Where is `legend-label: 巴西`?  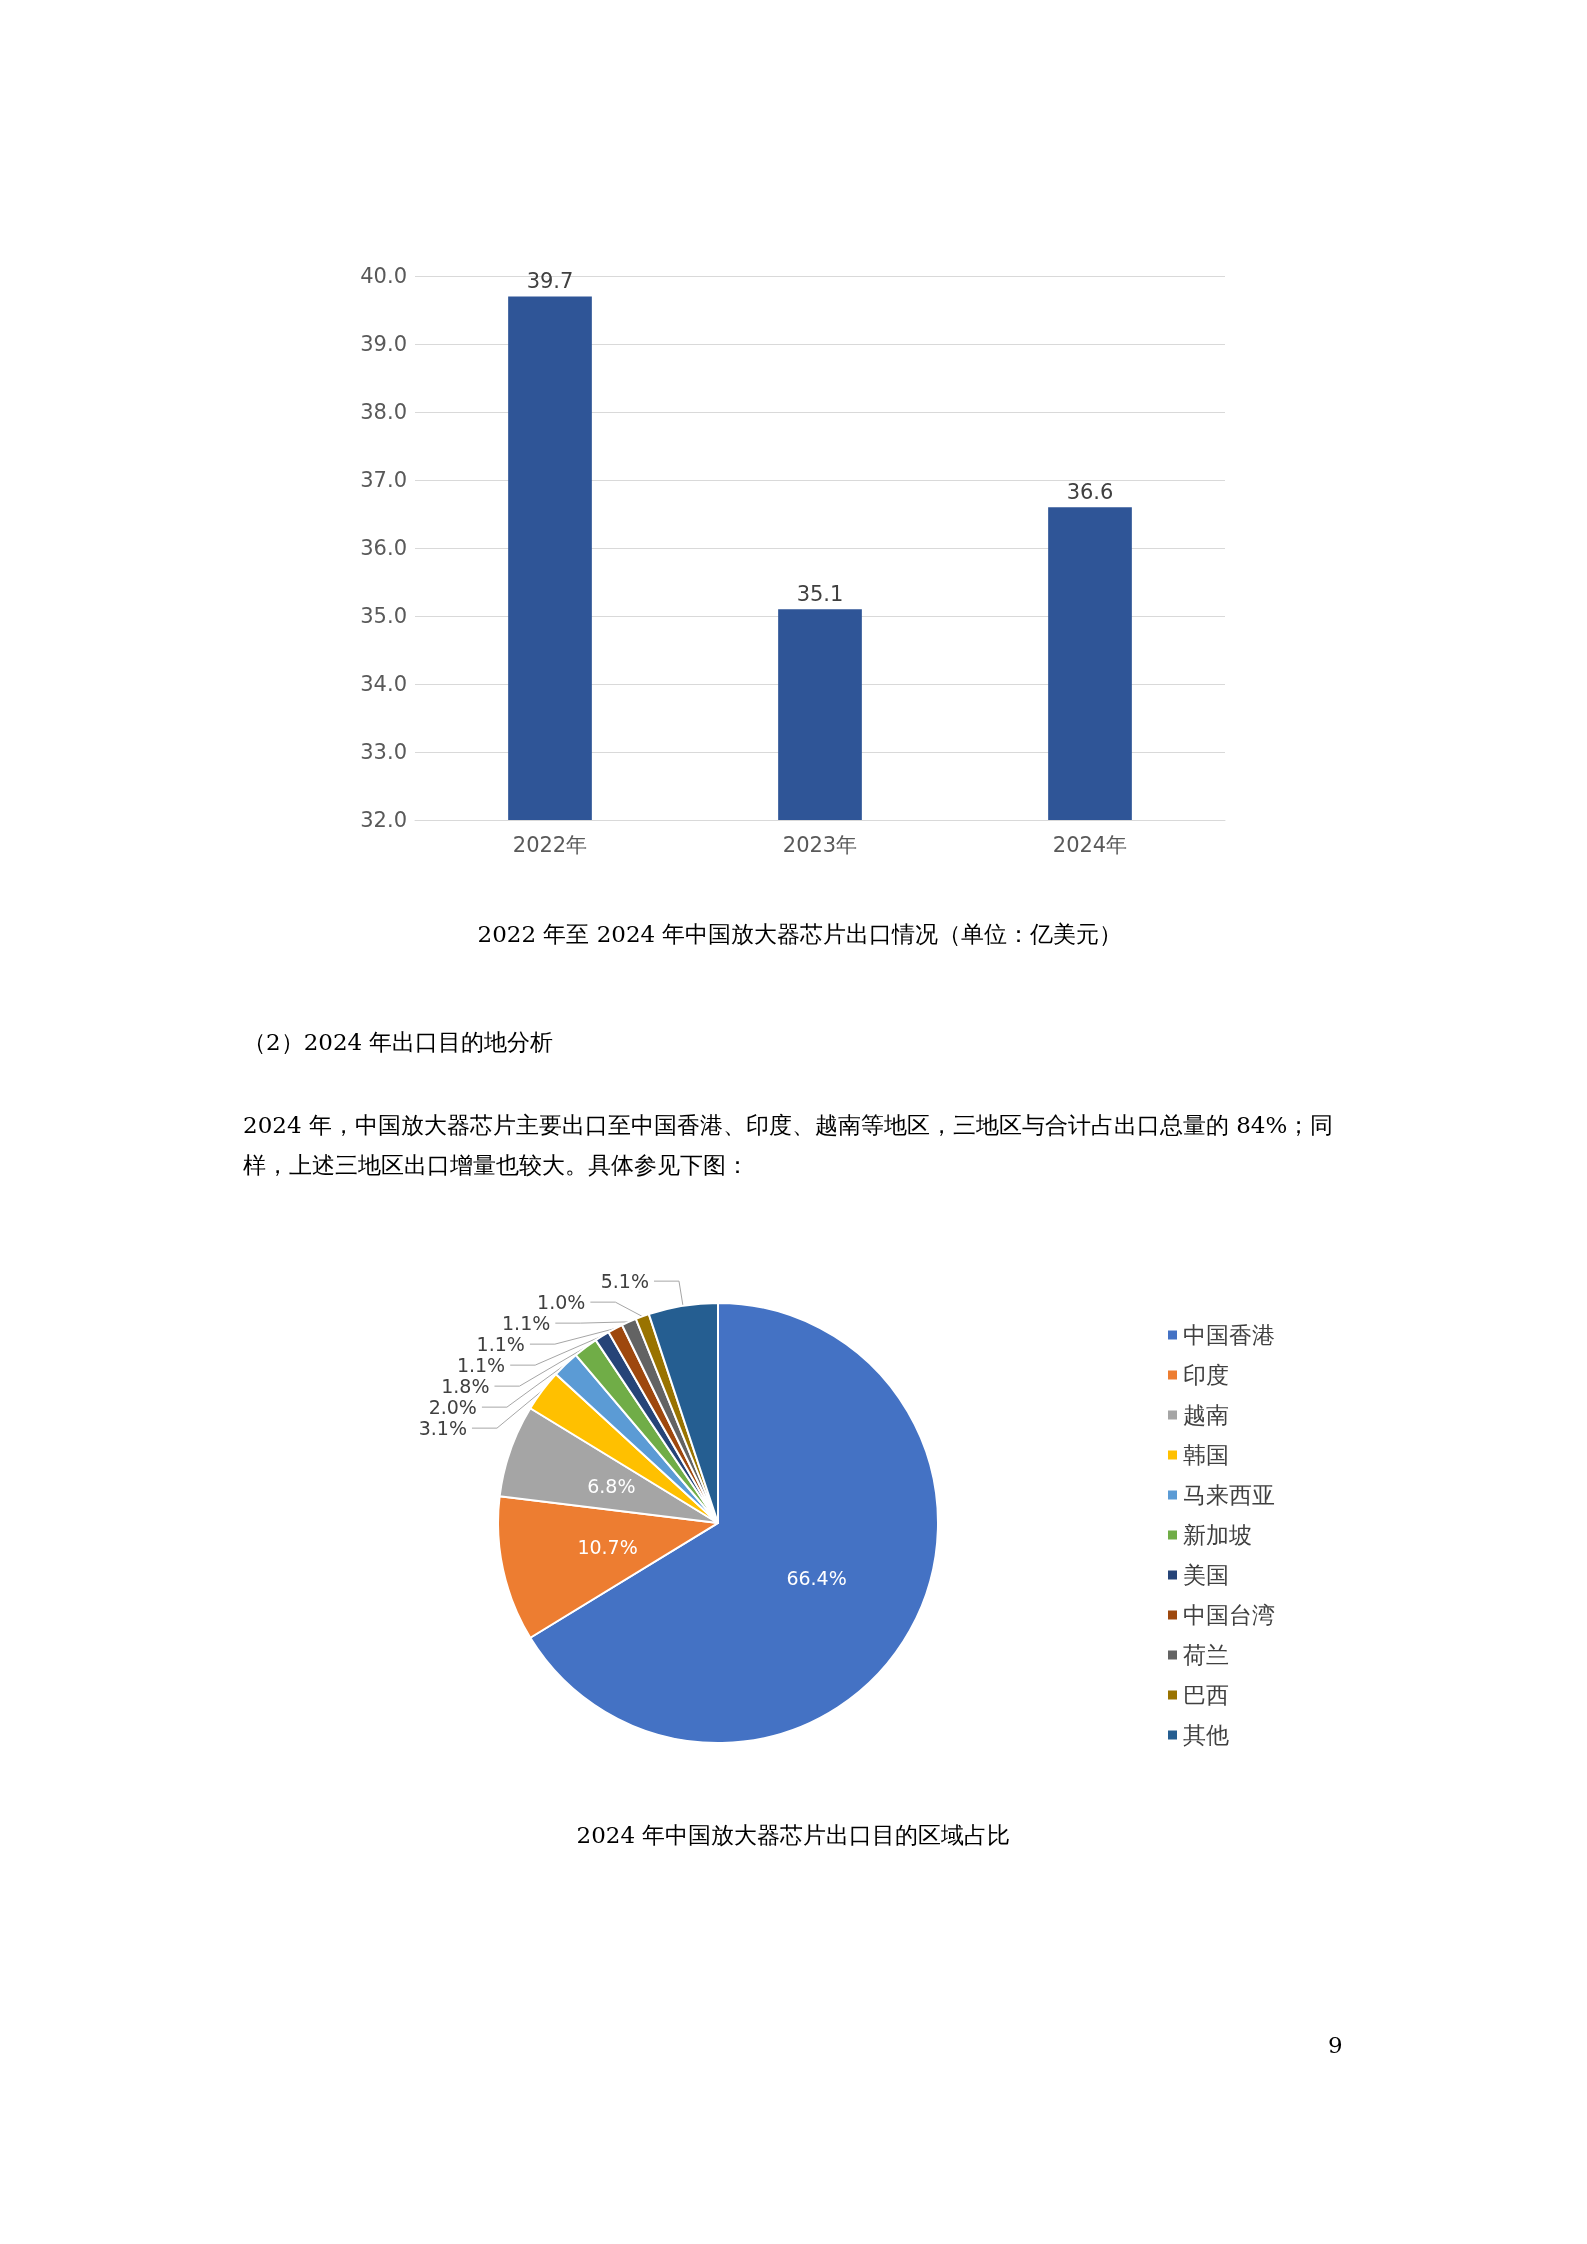
legend-label: 巴西 is located at coordinates (1206, 1695).